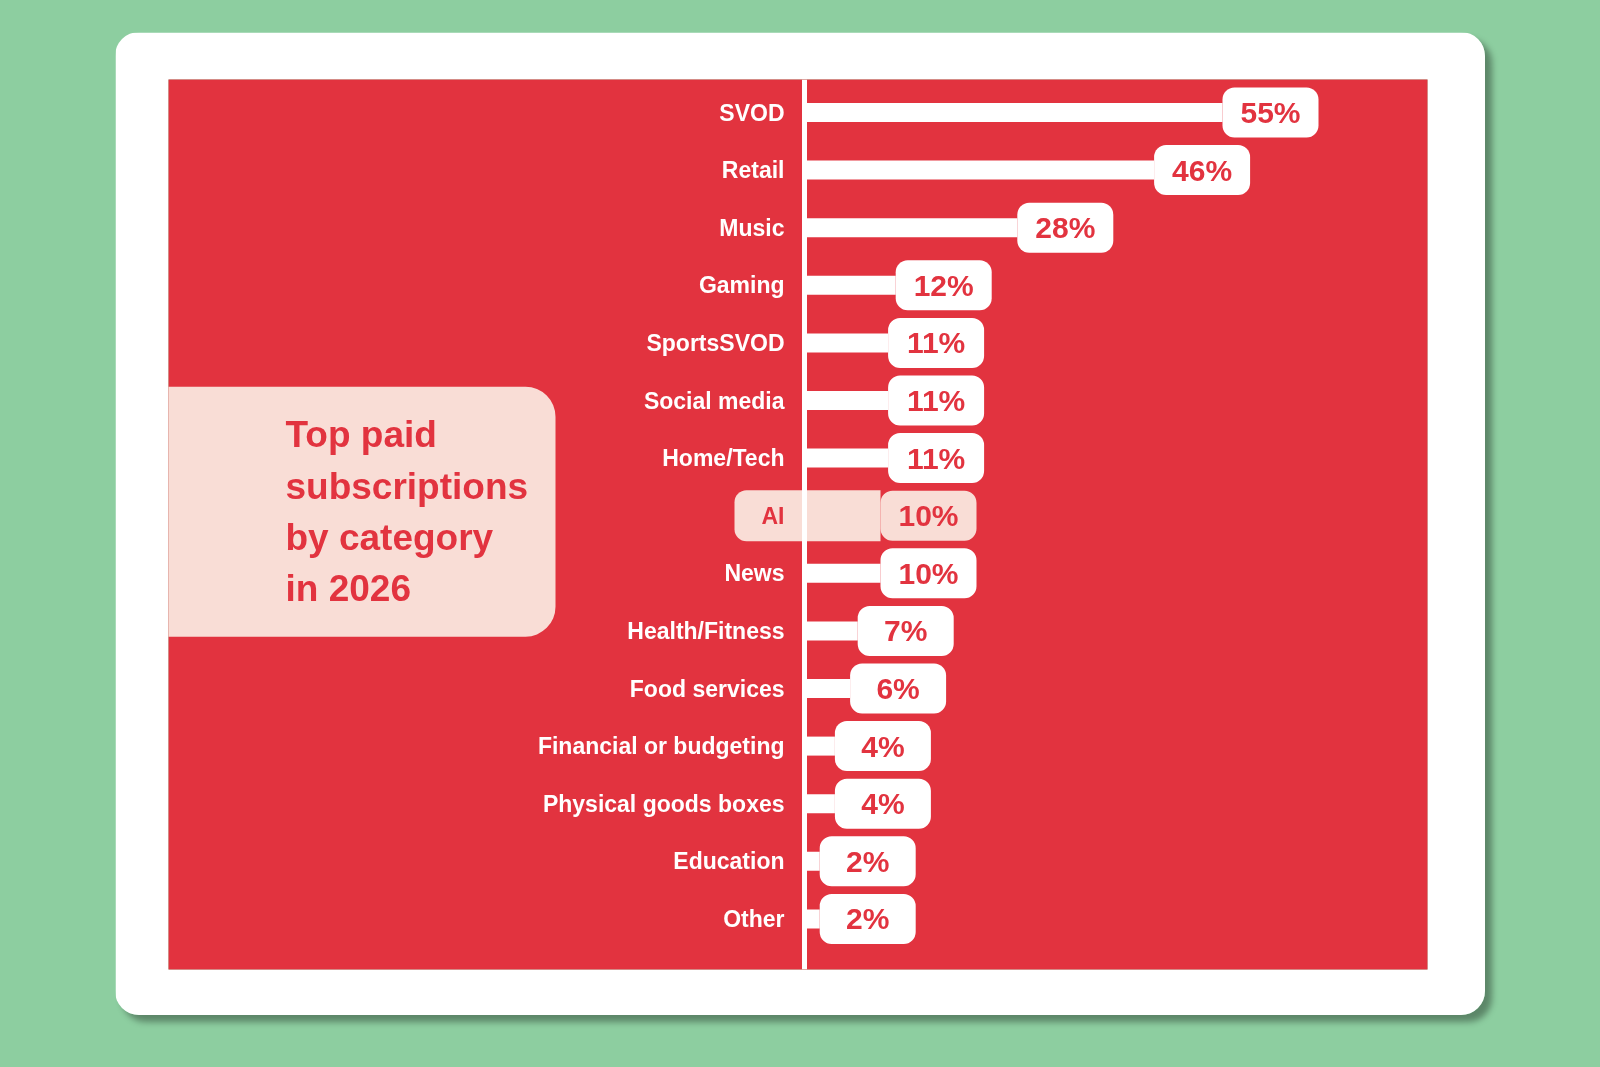 This screenshot has width=1600, height=1067. What do you see at coordinates (754, 918) in the screenshot?
I see `y-tick-label: Other` at bounding box center [754, 918].